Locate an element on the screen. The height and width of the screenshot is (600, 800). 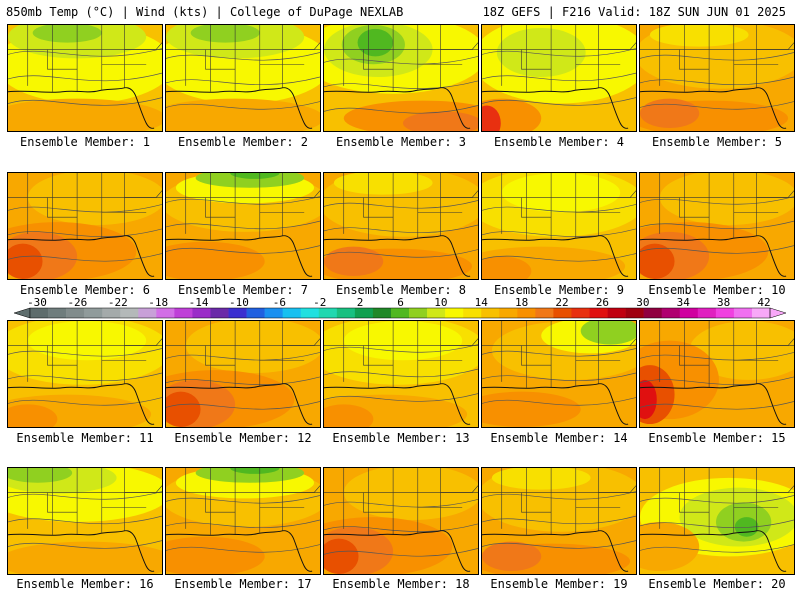
ensemble-member-label: Ensemble Member: 17 is located at coordinates (243, 584).